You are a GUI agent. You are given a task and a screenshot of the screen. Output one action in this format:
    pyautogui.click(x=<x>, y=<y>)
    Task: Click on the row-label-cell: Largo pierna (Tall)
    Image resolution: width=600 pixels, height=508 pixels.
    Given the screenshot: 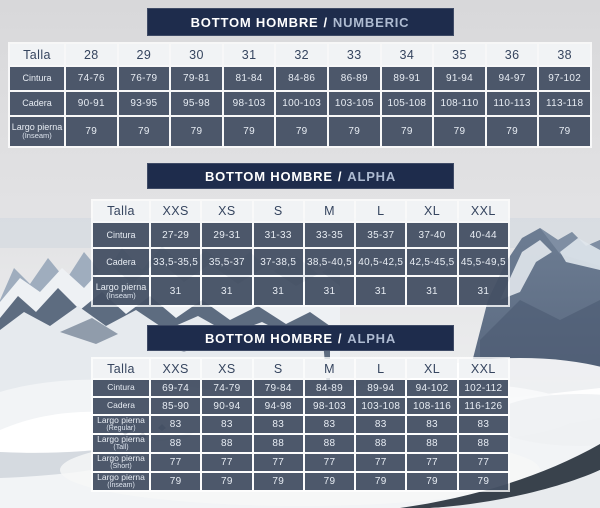 What is the action you would take?
    pyautogui.click(x=121, y=443)
    